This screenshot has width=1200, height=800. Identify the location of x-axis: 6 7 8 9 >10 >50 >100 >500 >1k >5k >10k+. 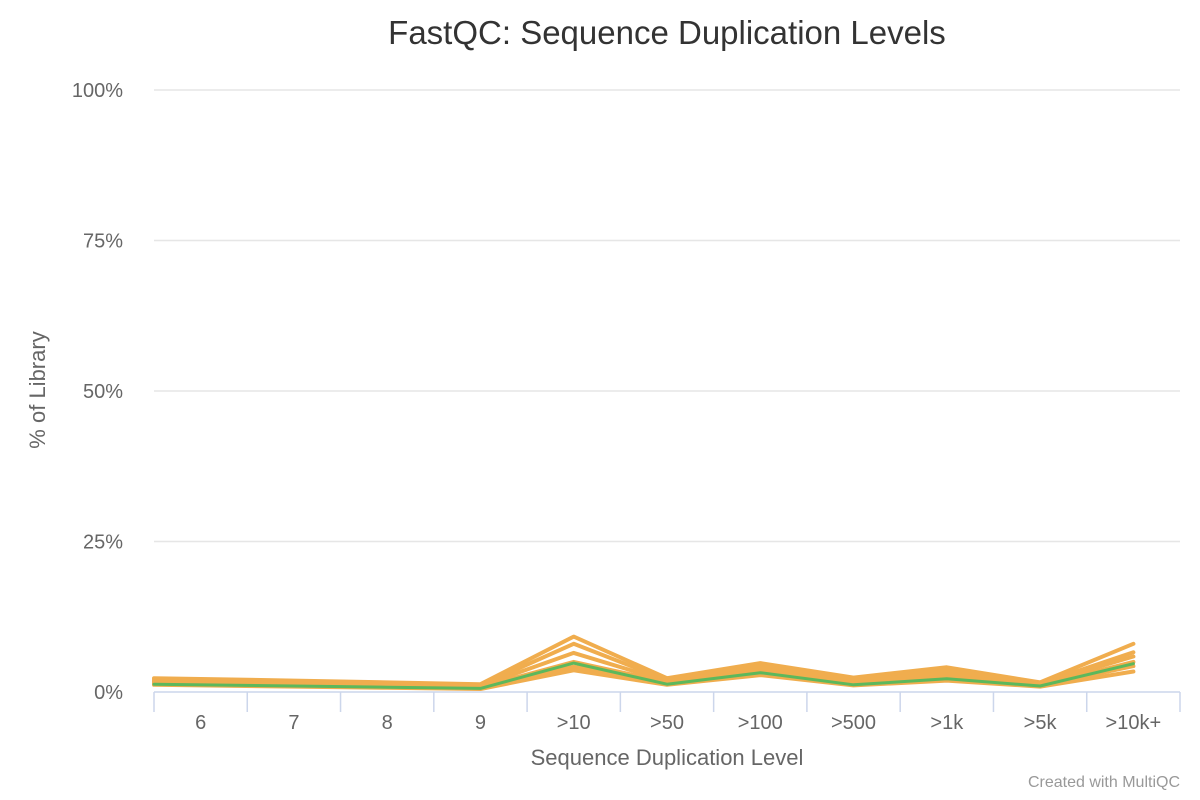
(667, 712).